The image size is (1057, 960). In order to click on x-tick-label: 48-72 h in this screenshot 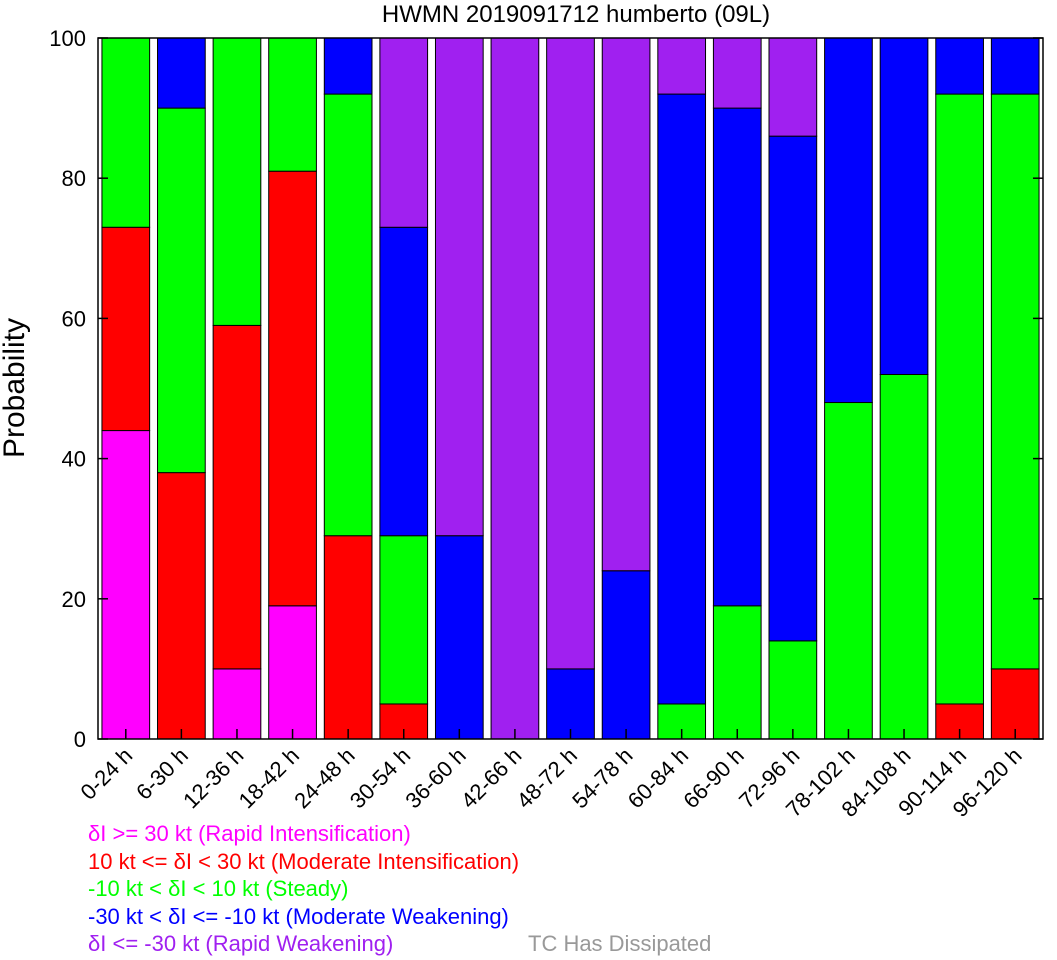, I will do `click(547, 778)`.